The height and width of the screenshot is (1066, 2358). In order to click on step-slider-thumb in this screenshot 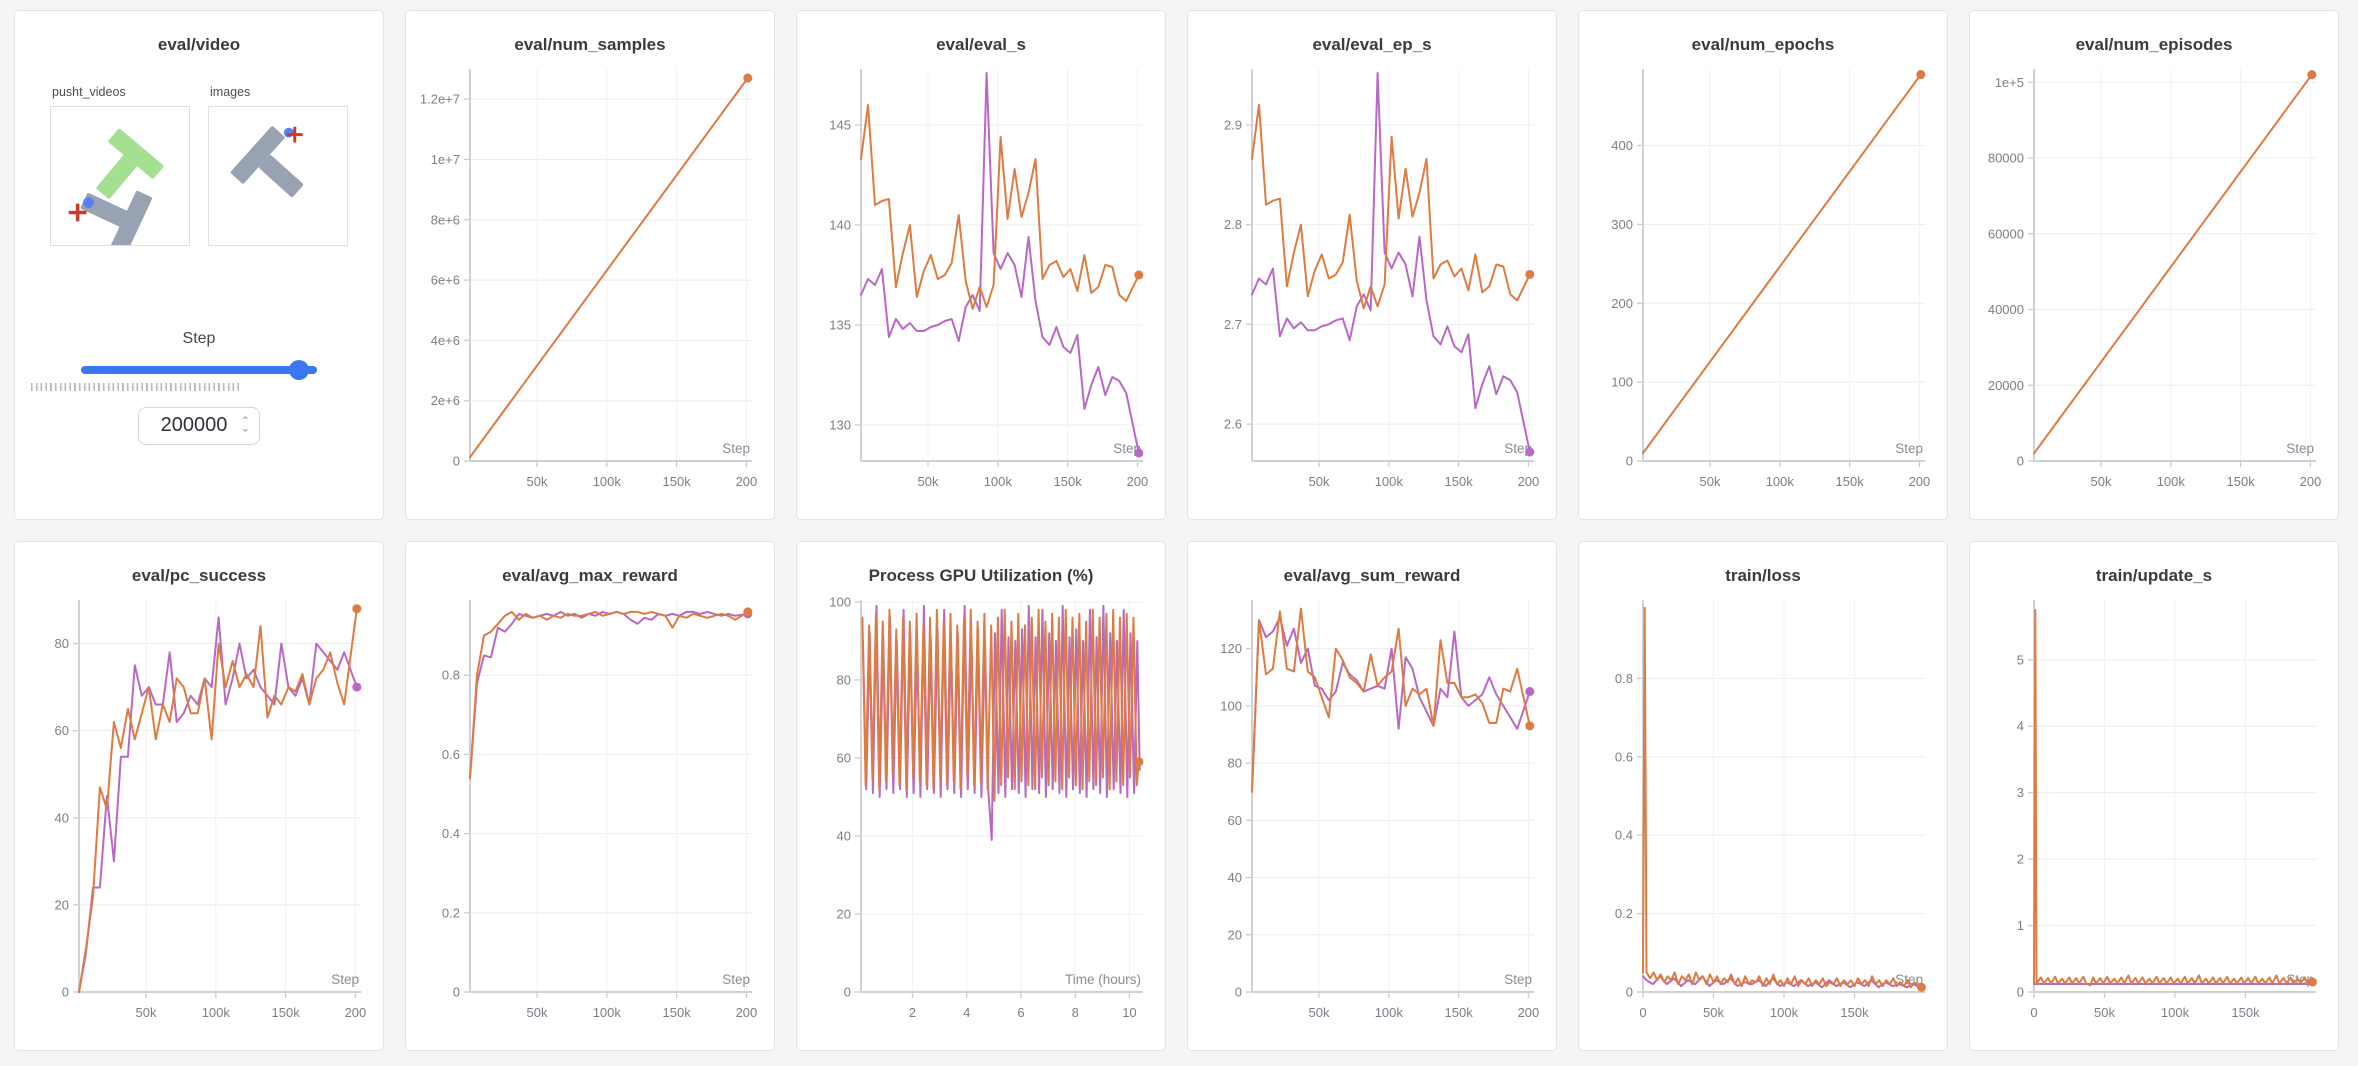, I will do `click(298, 370)`.